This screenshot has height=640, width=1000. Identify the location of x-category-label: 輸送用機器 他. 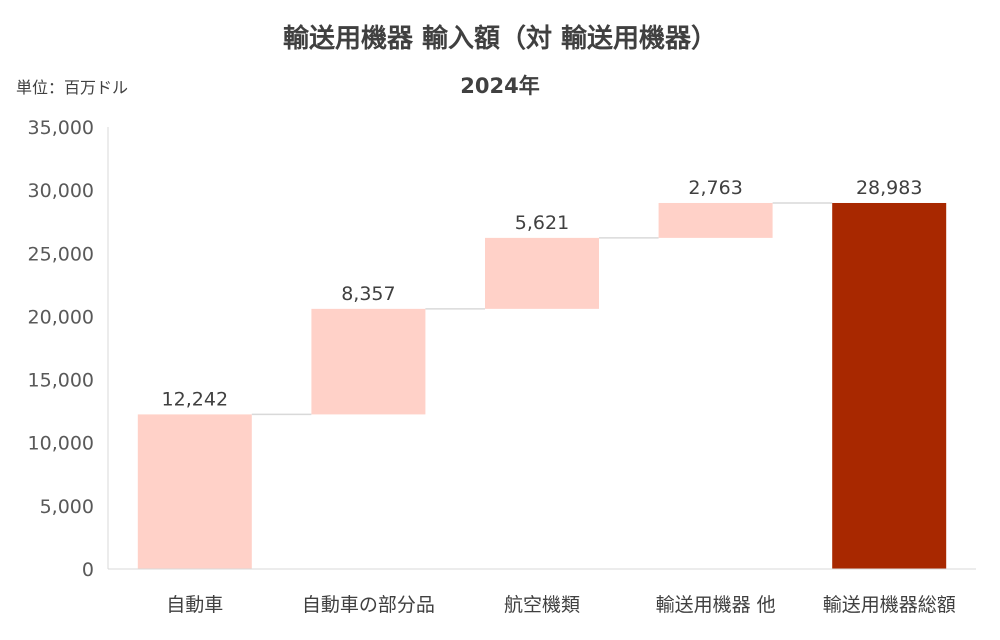
(716, 605).